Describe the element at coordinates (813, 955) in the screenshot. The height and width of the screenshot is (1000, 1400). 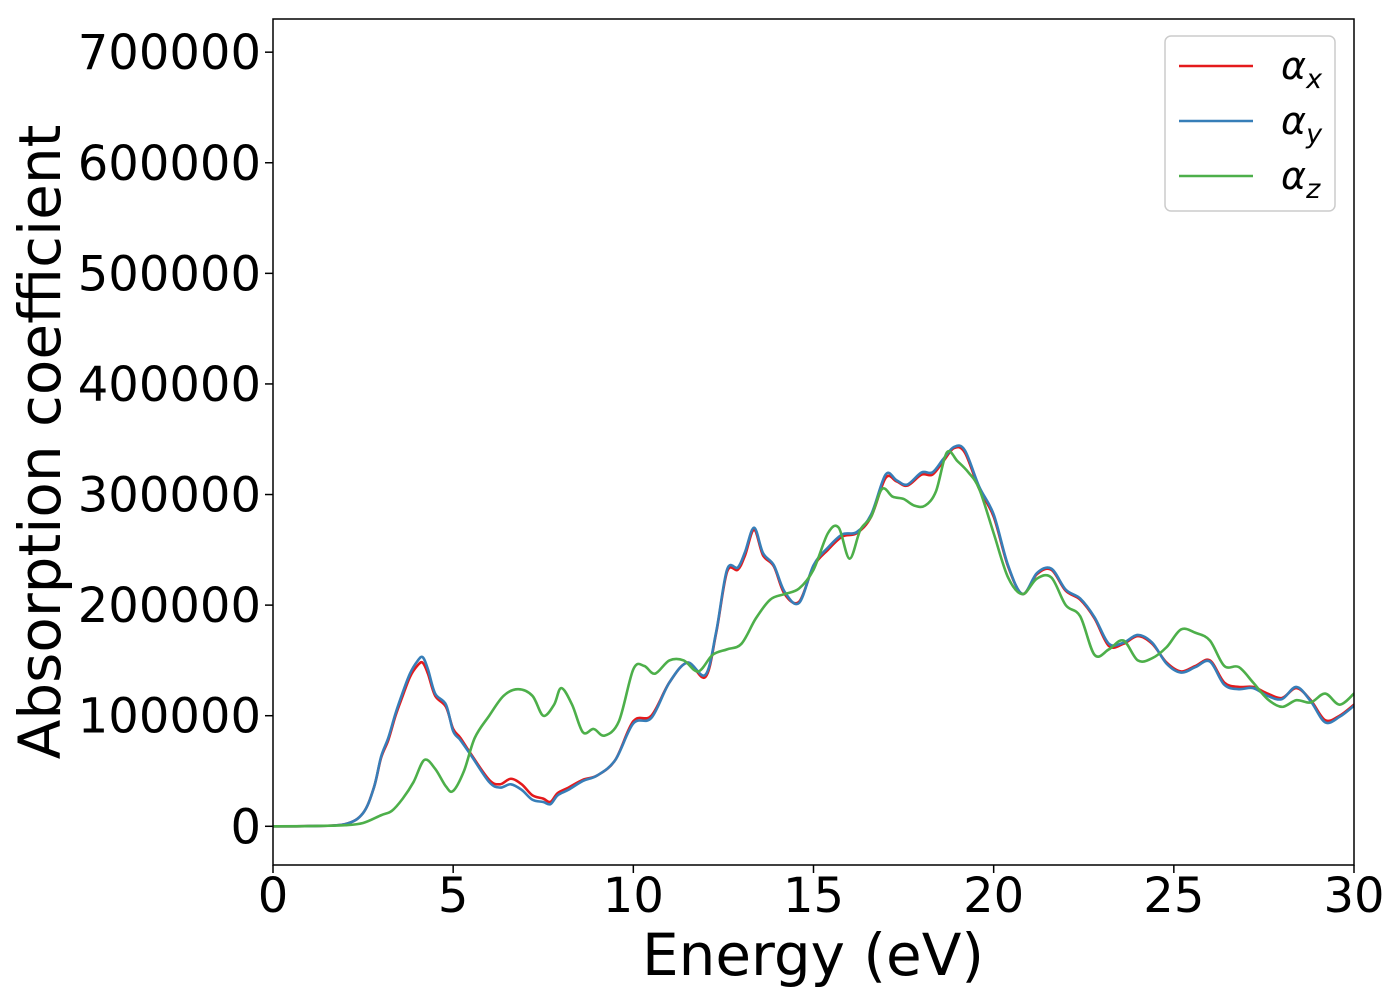
I see `x-axis-label: Energy (eV)` at that location.